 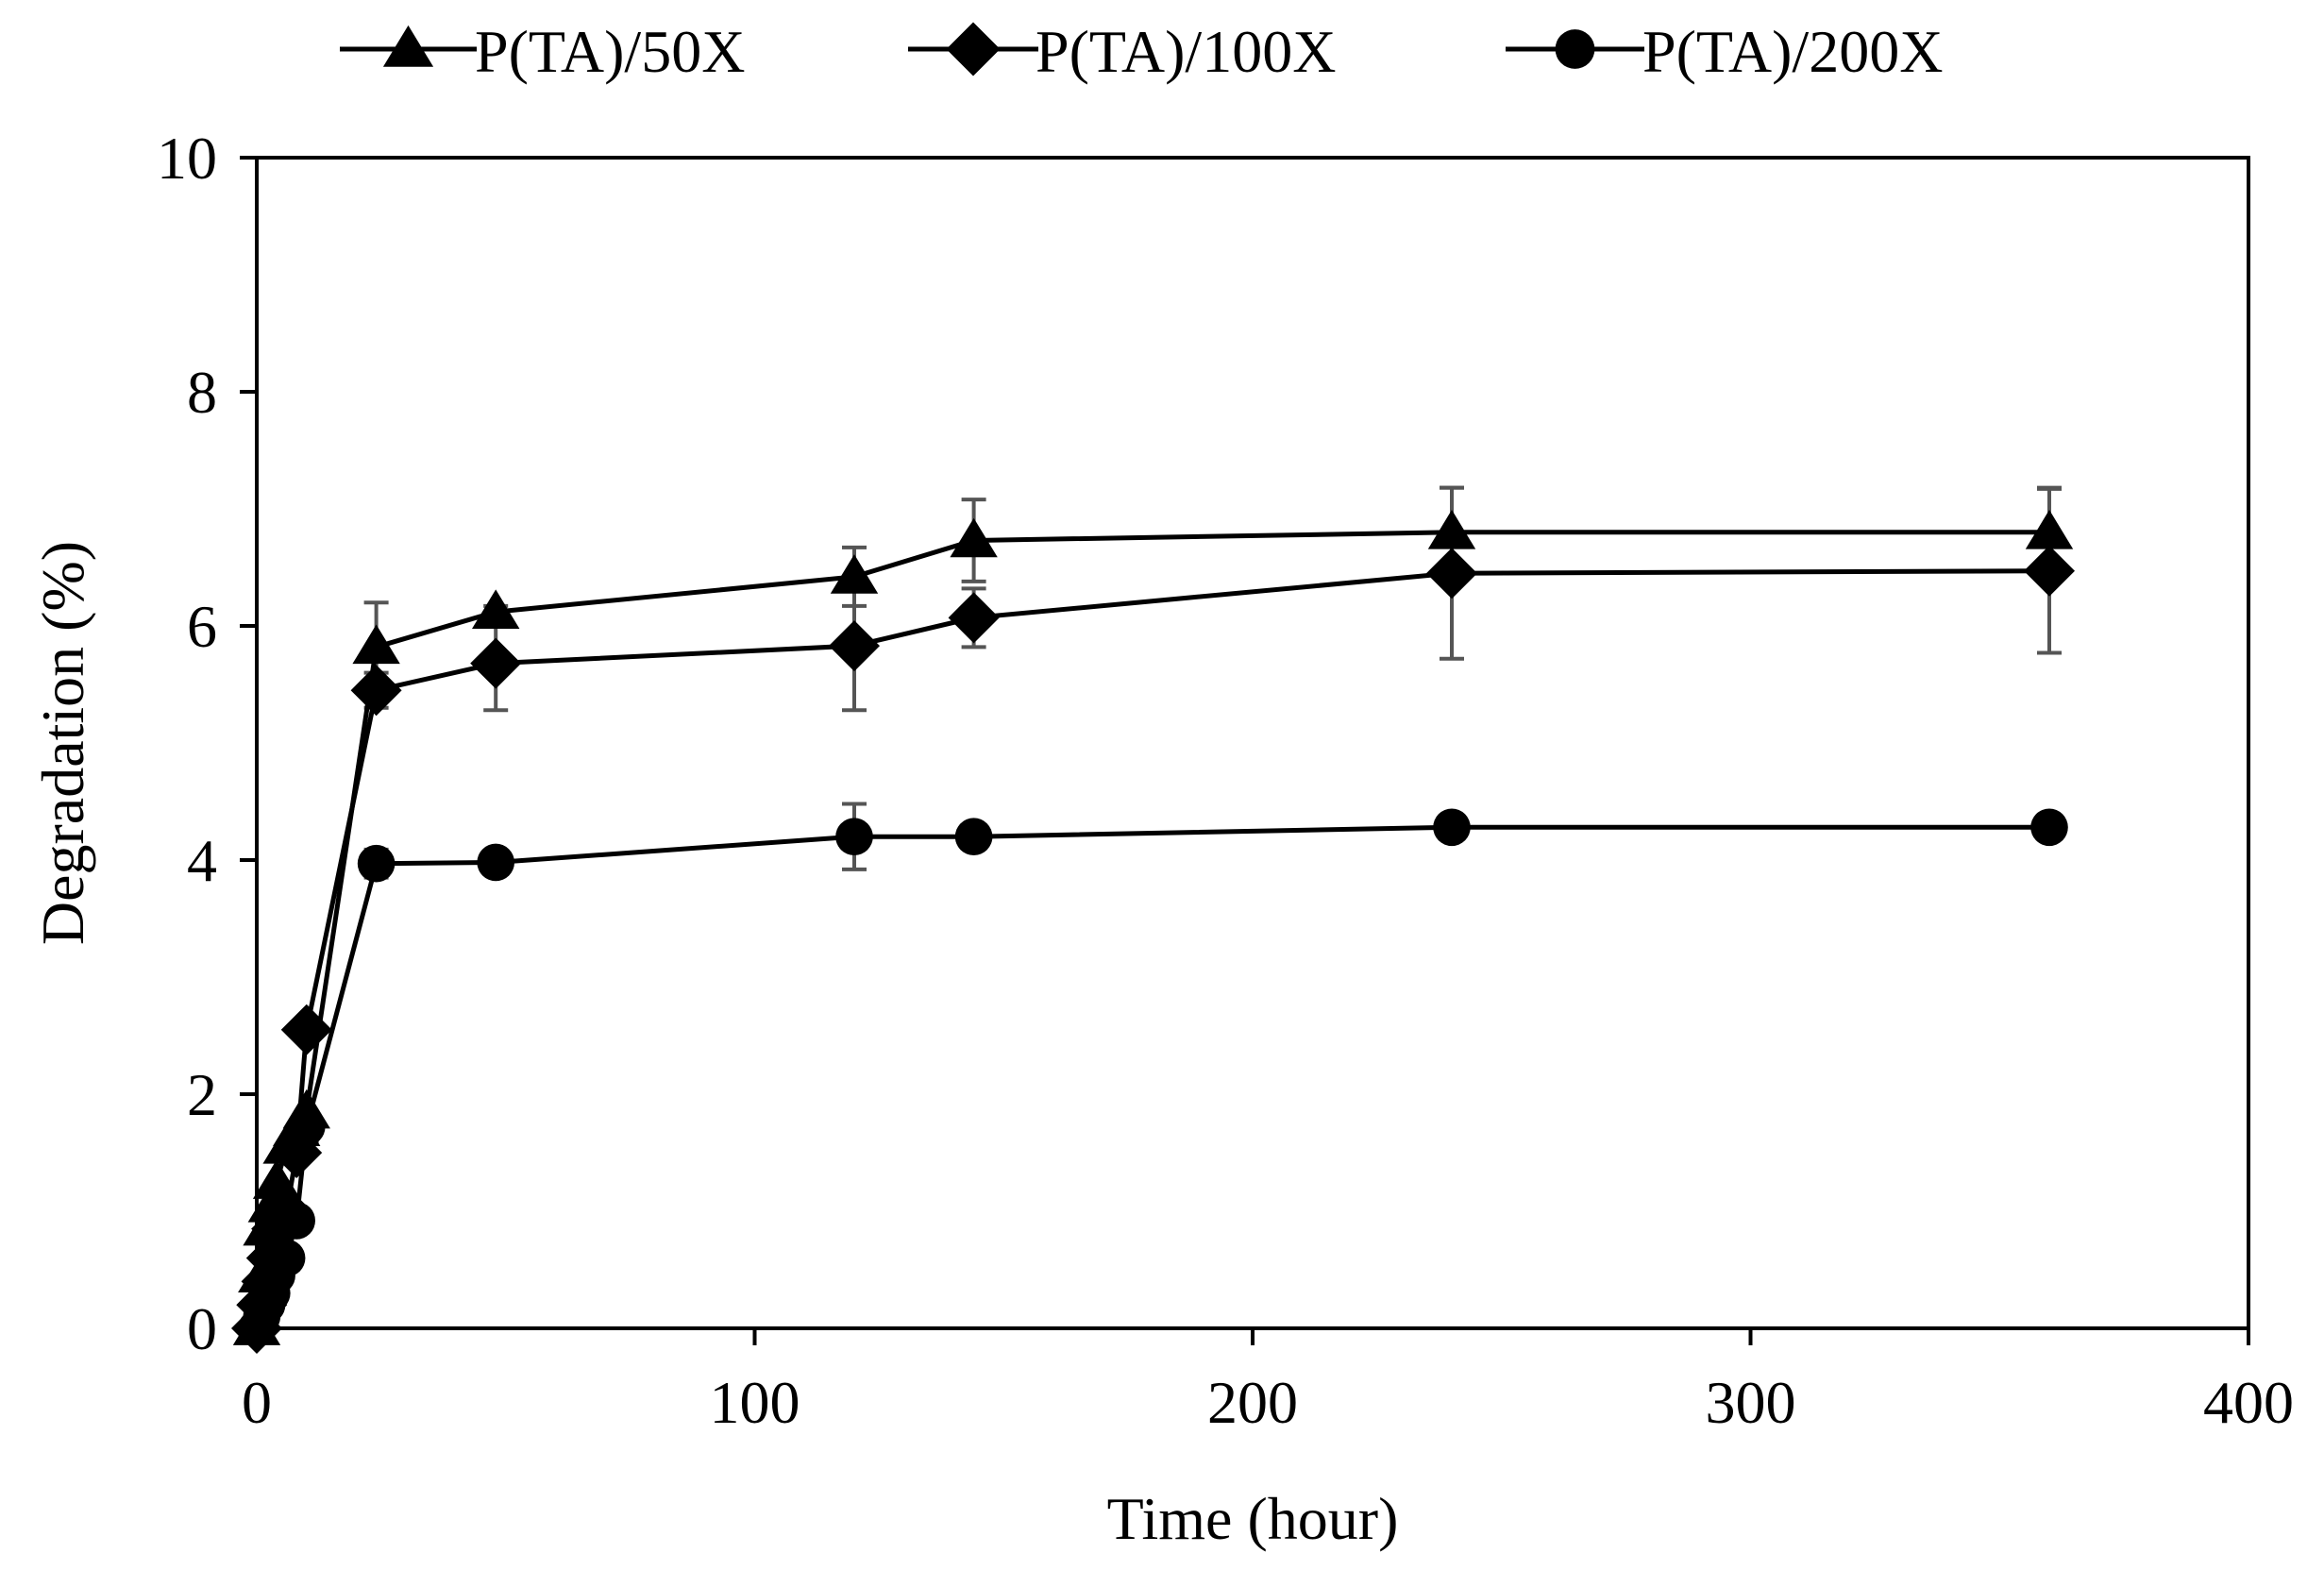 What do you see at coordinates (755, 1403) in the screenshot?
I see `x-tick-label: 100` at bounding box center [755, 1403].